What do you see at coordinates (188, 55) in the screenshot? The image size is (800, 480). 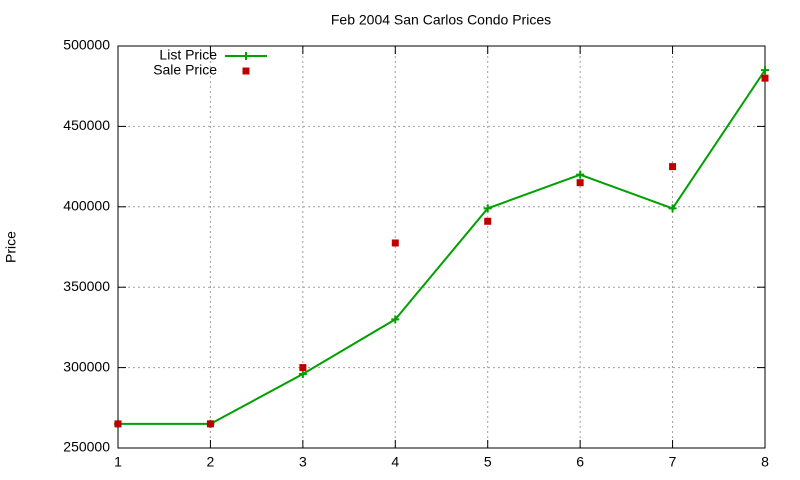 I see `legend-label: List Price` at bounding box center [188, 55].